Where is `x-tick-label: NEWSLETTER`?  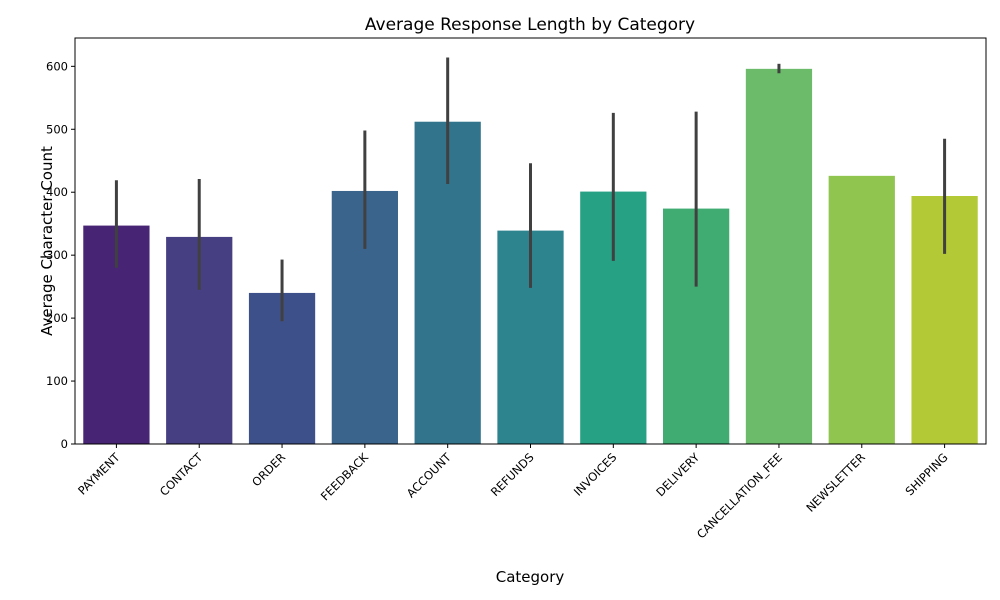 x-tick-label: NEWSLETTER is located at coordinates (835, 482).